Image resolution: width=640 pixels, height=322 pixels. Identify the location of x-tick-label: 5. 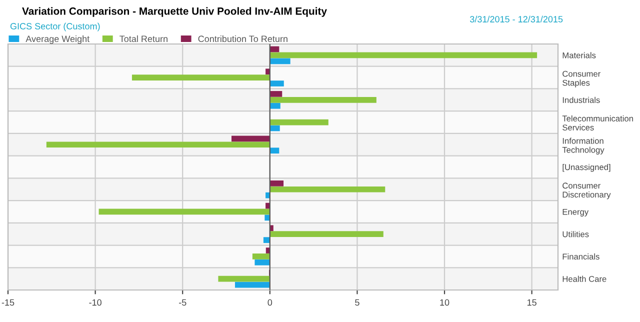
(357, 302).